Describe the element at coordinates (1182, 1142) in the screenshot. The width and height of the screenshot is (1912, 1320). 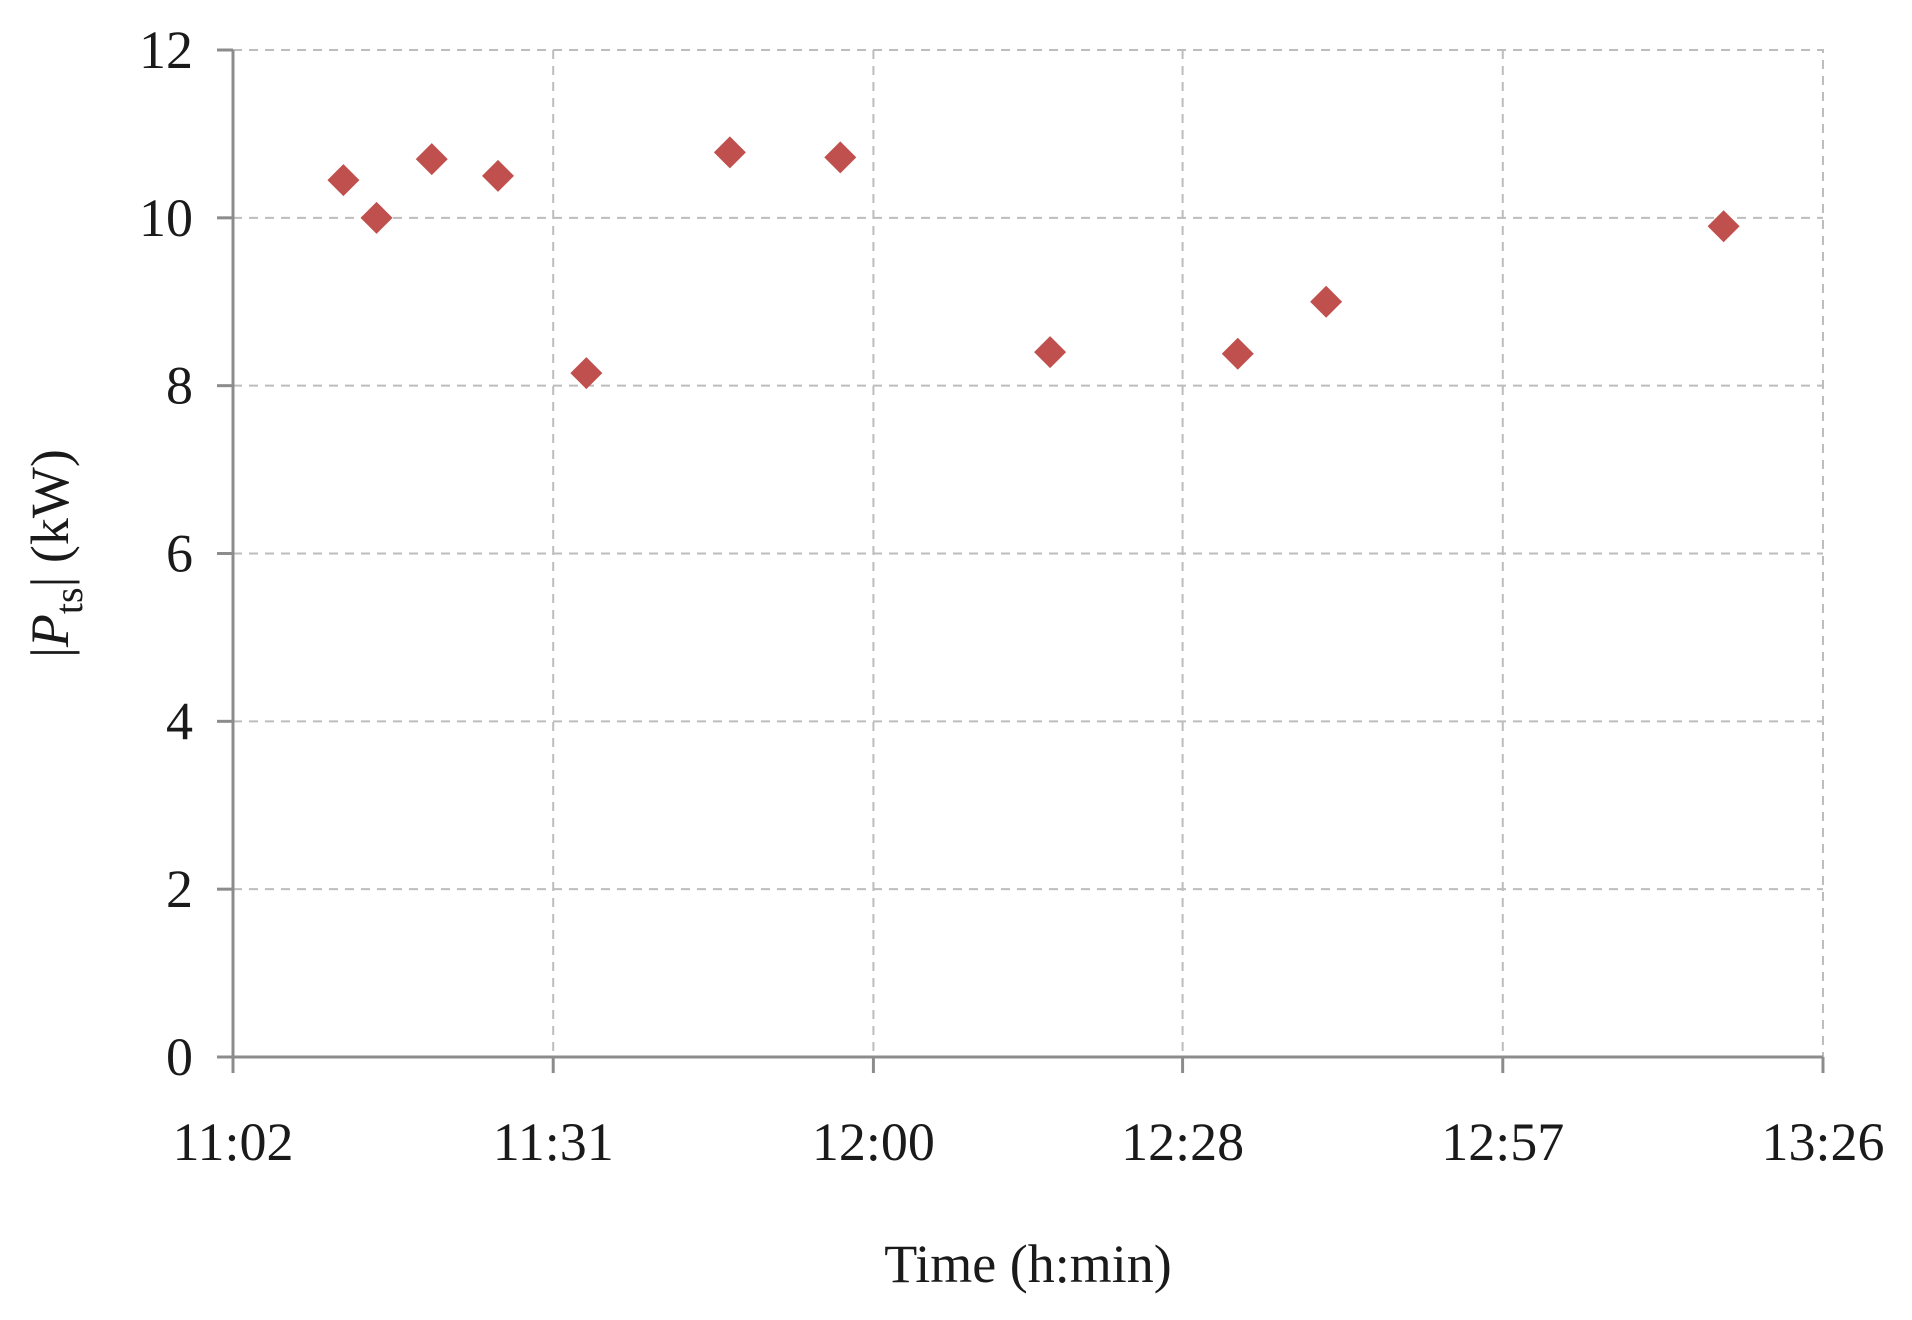
I see `x-tick-label: 12:28` at that location.